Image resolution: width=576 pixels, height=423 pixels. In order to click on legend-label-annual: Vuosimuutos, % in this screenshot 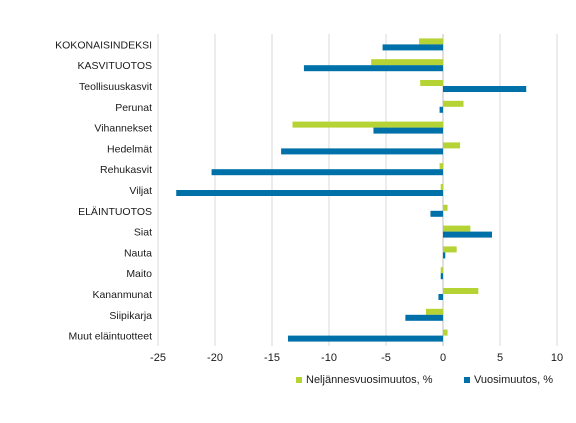, I will do `click(513, 380)`.